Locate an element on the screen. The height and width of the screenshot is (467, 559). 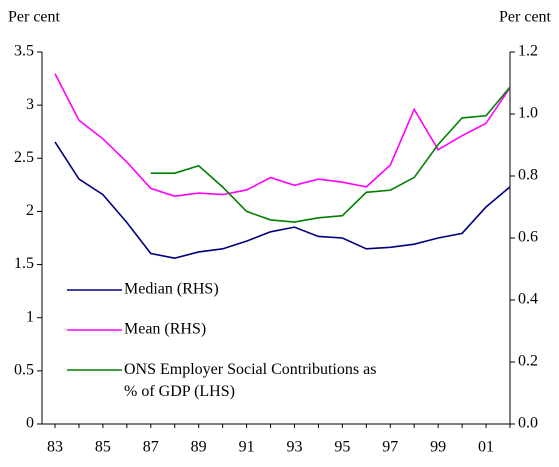
y2-tick-label: 0.6 is located at coordinates (528, 237).